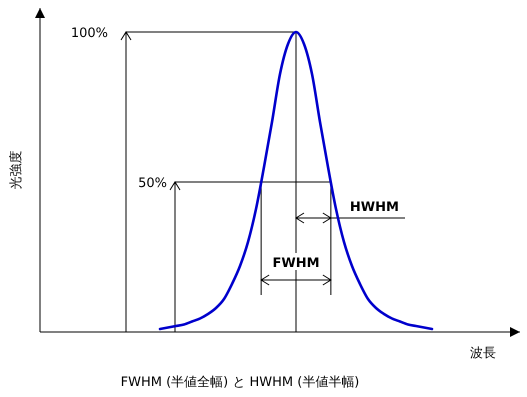  What do you see at coordinates (152, 183) in the screenshot?
I see `annotation: 50%` at bounding box center [152, 183].